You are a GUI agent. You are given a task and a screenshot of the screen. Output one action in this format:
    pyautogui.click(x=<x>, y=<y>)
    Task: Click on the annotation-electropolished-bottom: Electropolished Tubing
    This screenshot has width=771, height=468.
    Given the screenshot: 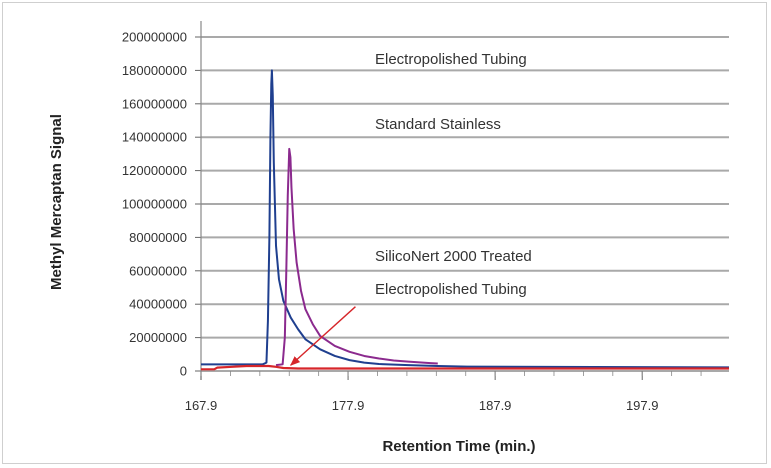 What is the action you would take?
    pyautogui.click(x=451, y=289)
    